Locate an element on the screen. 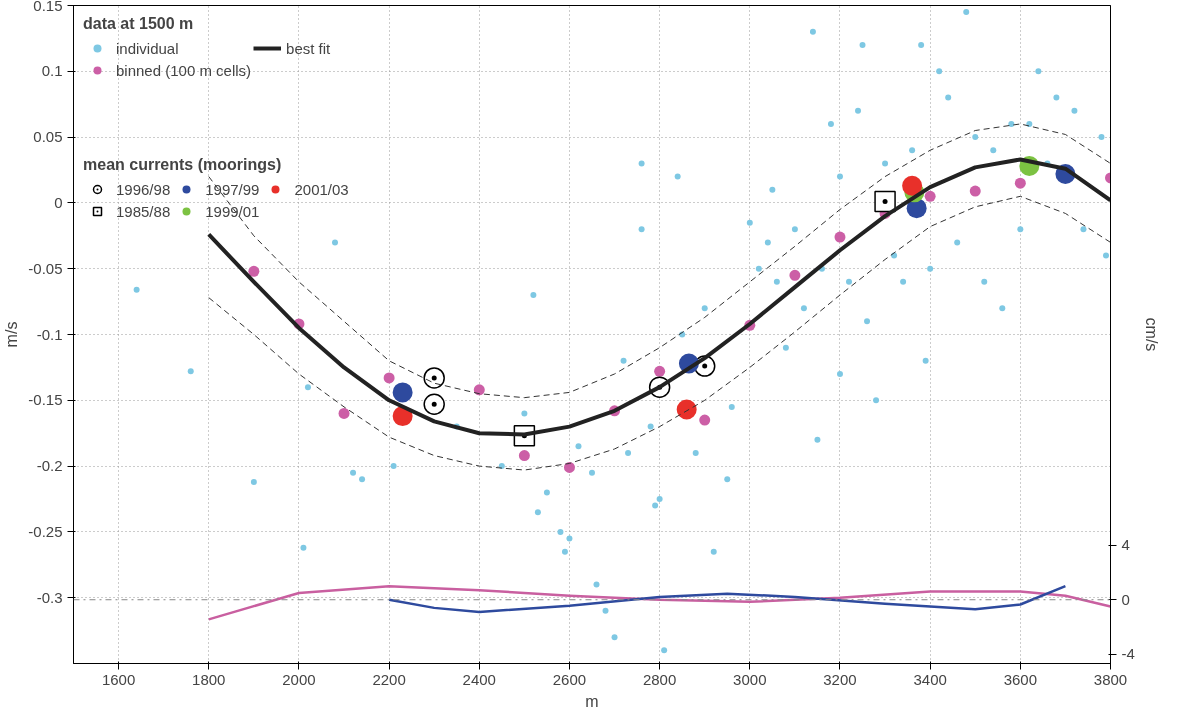 The height and width of the screenshot is (719, 1187). x-tick-label: 3400 is located at coordinates (930, 679).